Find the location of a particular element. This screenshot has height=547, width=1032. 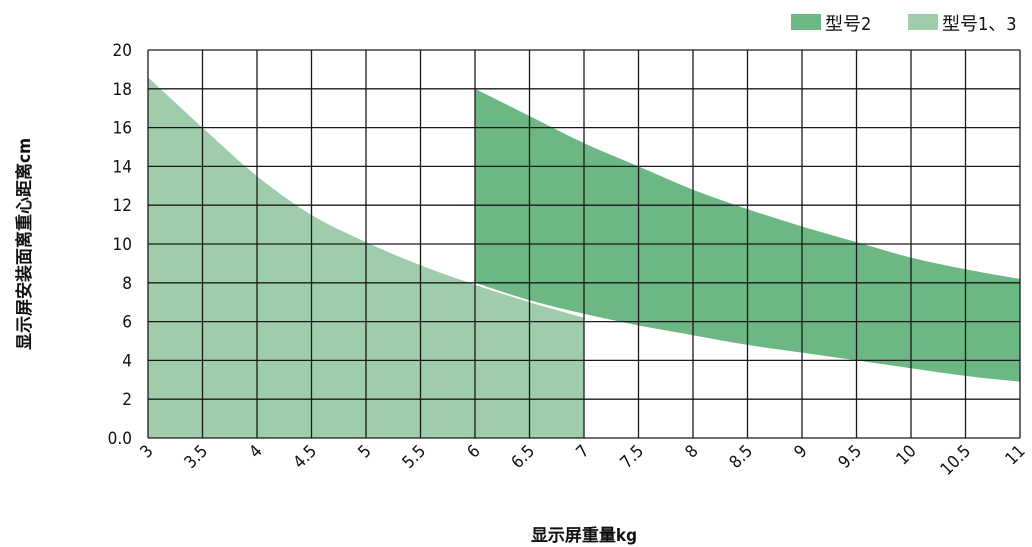

x-tick-label: 5 is located at coordinates (365, 451).